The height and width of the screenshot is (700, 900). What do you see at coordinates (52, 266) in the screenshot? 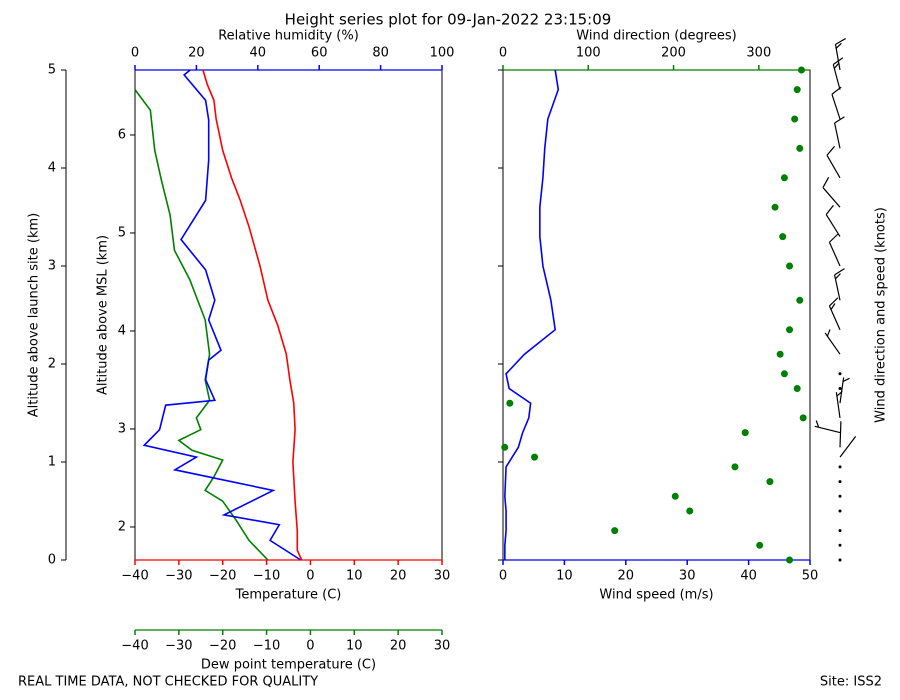
I see `y-tick-label: 3` at bounding box center [52, 266].